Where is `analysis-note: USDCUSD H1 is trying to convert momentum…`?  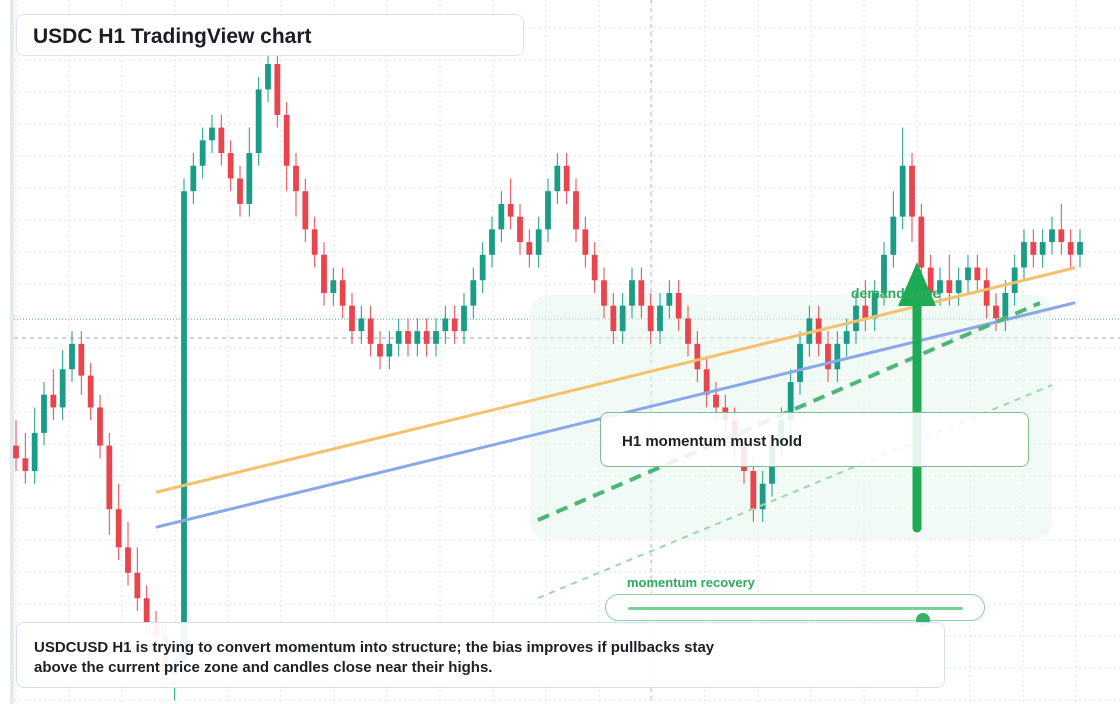 analysis-note: USDCUSD H1 is trying to convert momentum… is located at coordinates (374, 657).